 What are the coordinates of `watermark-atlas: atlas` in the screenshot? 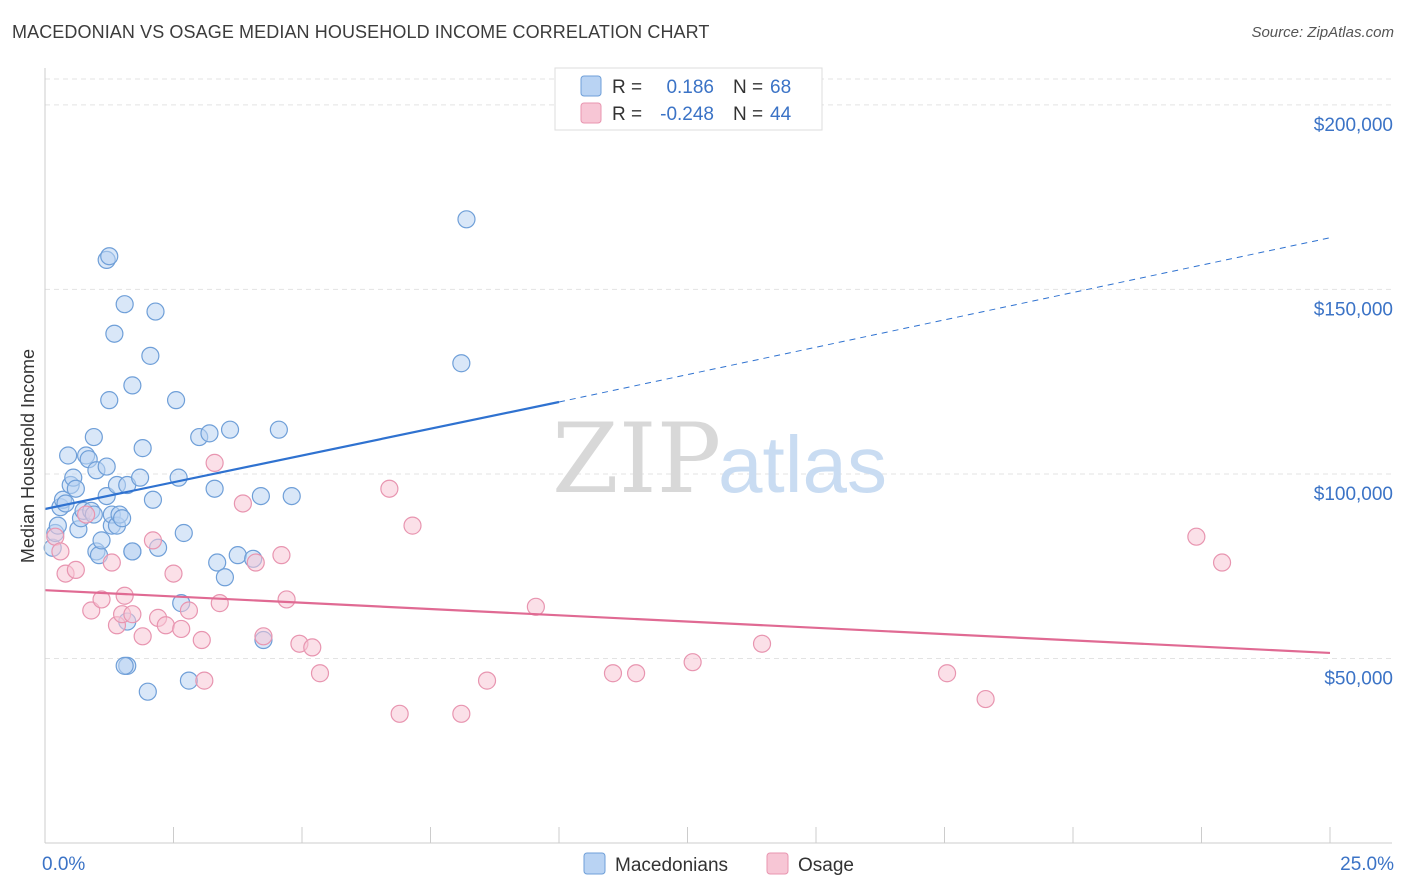 It's located at (802, 464).